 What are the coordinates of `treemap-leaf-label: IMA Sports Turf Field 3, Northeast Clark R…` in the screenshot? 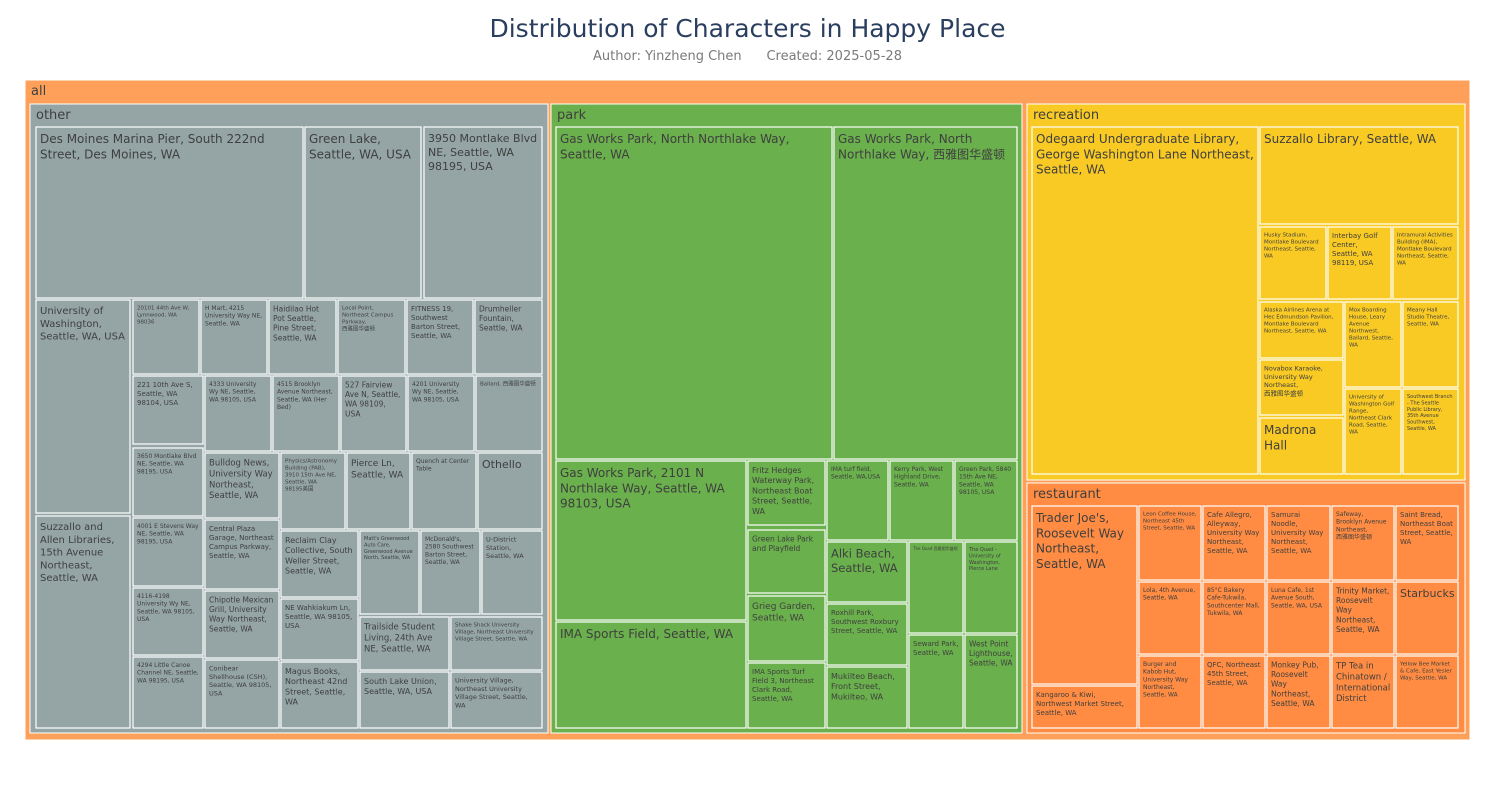 It's located at (783, 685).